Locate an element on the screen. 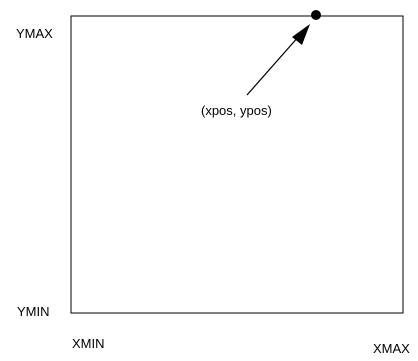  ymax-label: YMAX is located at coordinates (34, 33).